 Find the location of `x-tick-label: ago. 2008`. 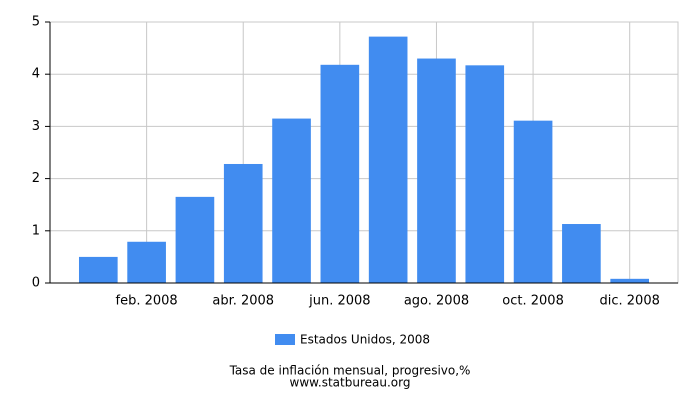

x-tick-label: ago. 2008 is located at coordinates (436, 301).